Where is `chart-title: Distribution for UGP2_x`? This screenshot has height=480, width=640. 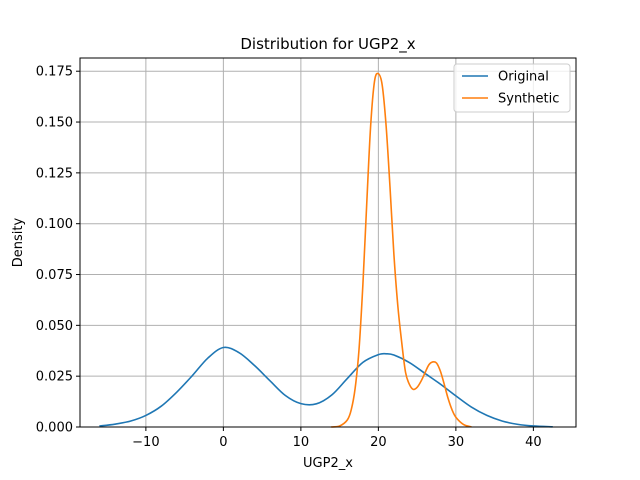
chart-title: Distribution for UGP2_x is located at coordinates (327, 44).